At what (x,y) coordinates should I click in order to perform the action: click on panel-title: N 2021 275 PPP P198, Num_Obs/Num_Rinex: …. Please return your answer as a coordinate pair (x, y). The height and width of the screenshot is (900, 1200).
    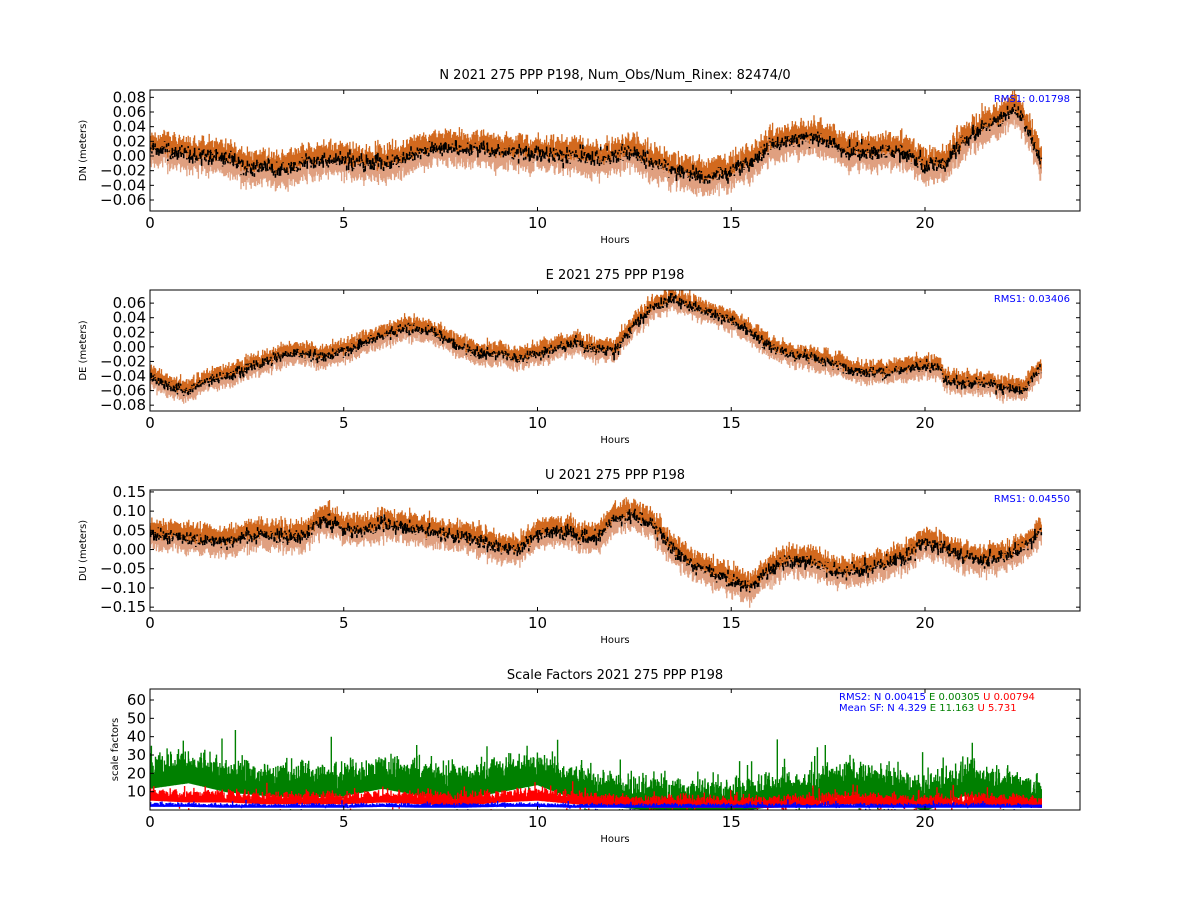
    Looking at the image, I should click on (614, 75).